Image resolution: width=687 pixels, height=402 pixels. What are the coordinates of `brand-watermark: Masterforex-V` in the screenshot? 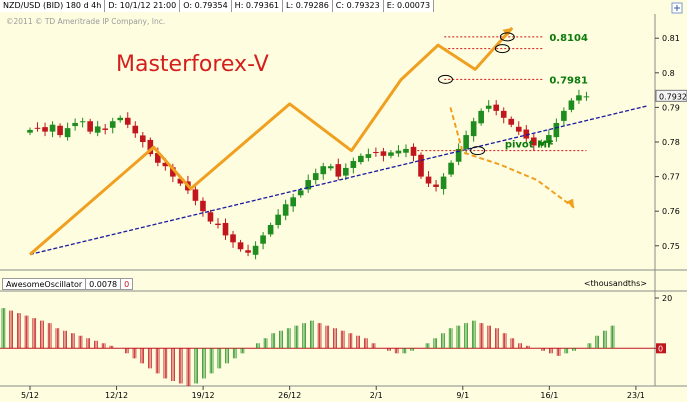 It's located at (192, 64).